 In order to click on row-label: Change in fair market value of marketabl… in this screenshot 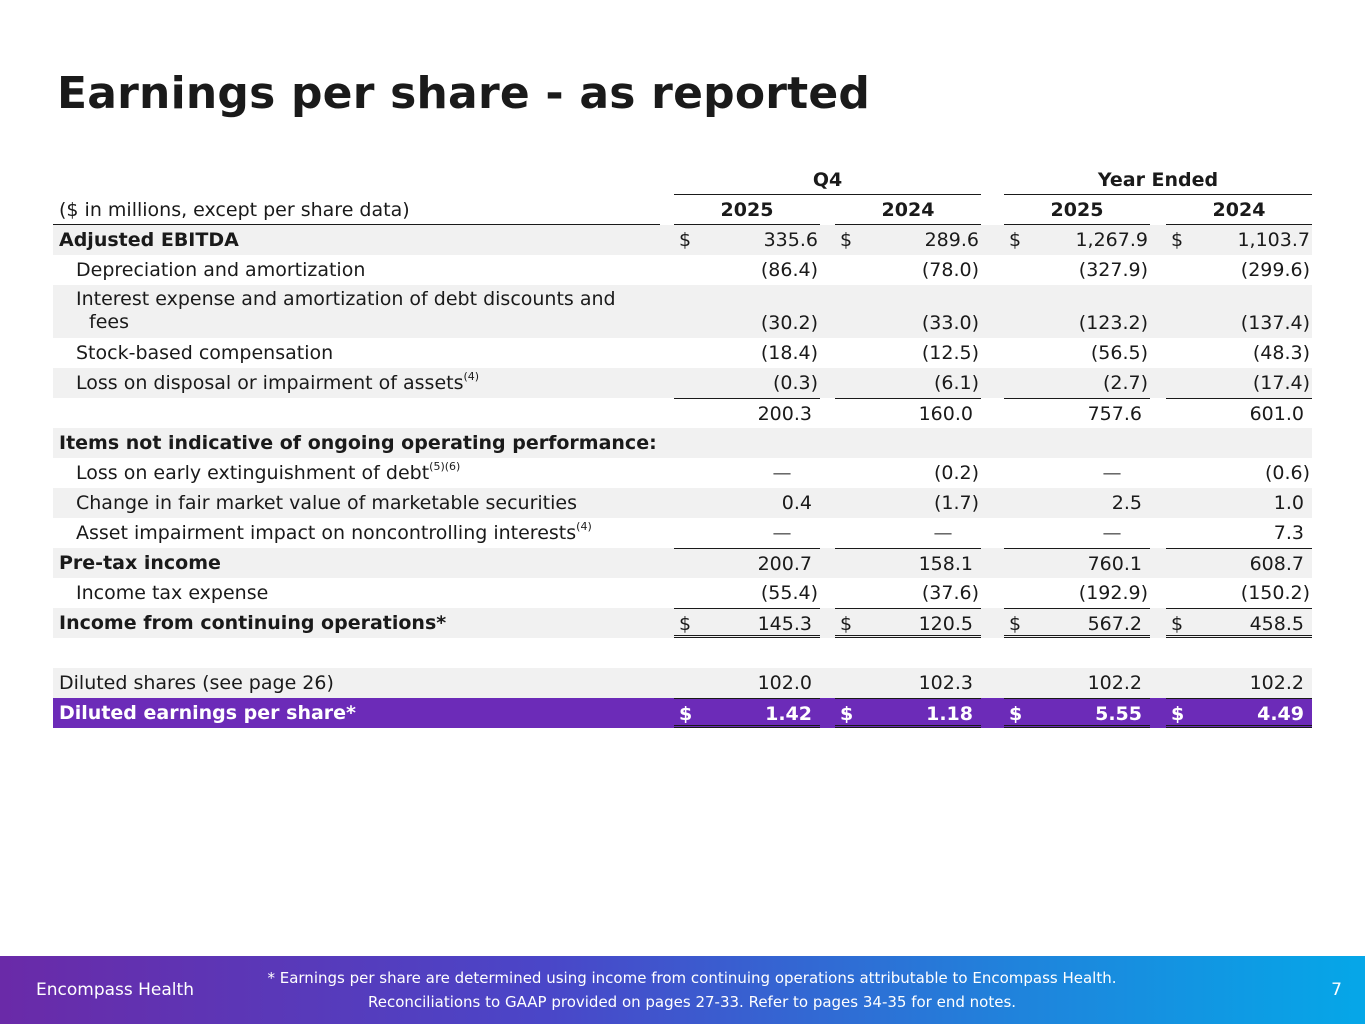, I will do `click(326, 503)`.